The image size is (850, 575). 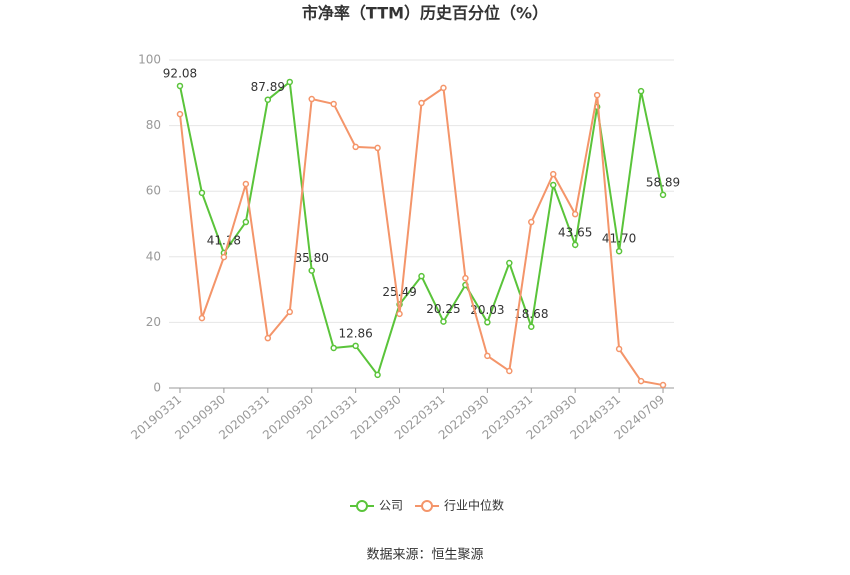 What do you see at coordinates (149, 60) in the screenshot?
I see `y-tick-label: 100` at bounding box center [149, 60].